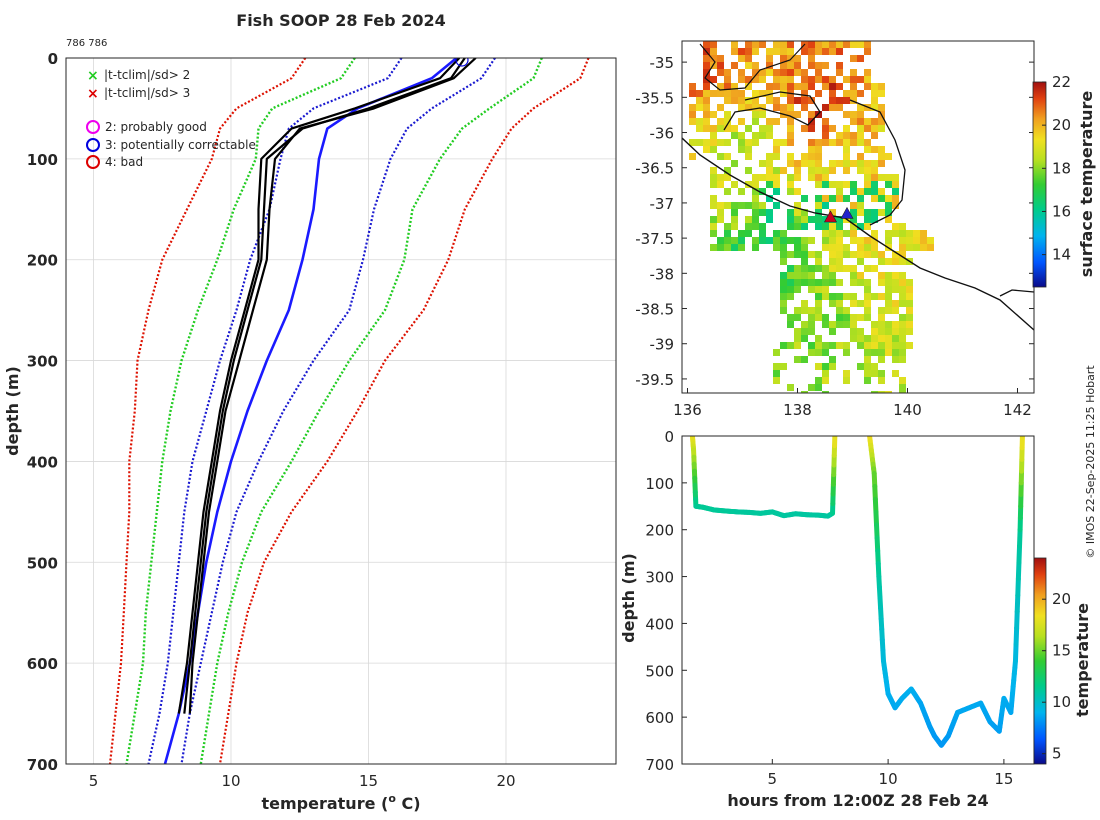 The height and width of the screenshot is (820, 1100). I want to click on sst-colorbar-tick-label: 14, so click(1061, 255).